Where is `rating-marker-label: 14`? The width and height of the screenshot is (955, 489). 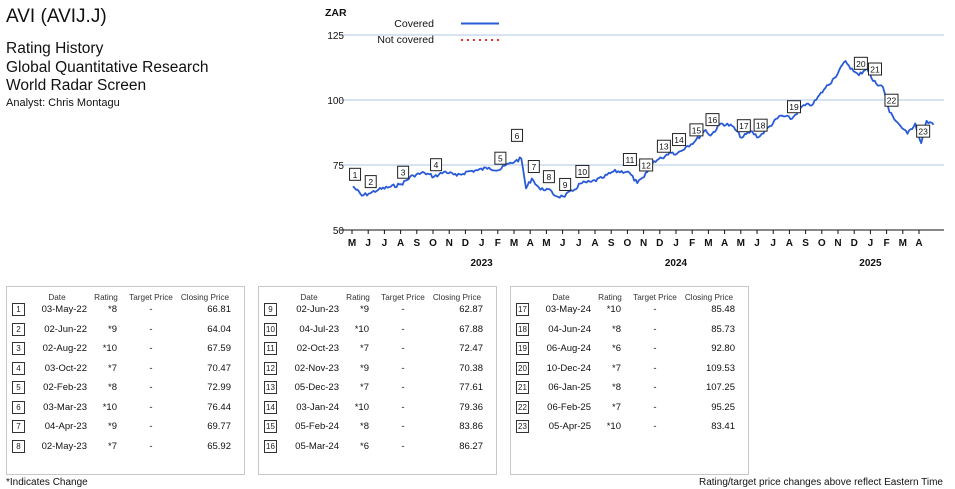 rating-marker-label: 14 is located at coordinates (679, 140).